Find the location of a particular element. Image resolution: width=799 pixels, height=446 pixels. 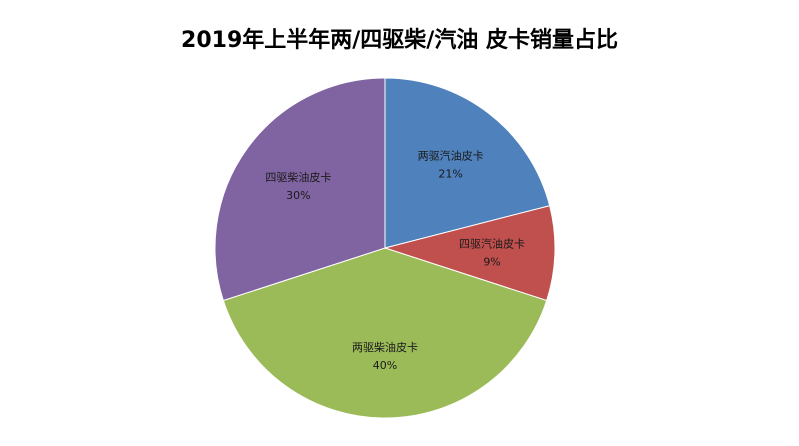

slice-label: 四驱柴油皮卡 is located at coordinates (298, 177).